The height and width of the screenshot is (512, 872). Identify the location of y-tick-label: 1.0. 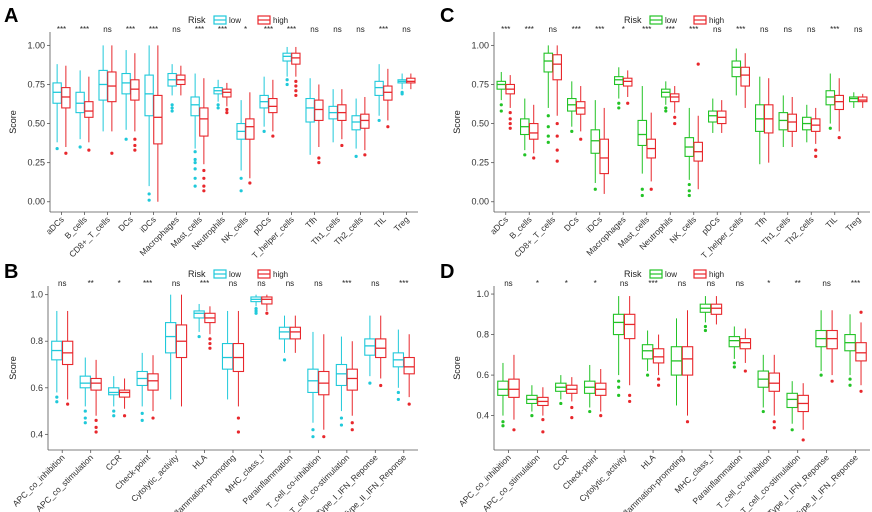
(482, 294).